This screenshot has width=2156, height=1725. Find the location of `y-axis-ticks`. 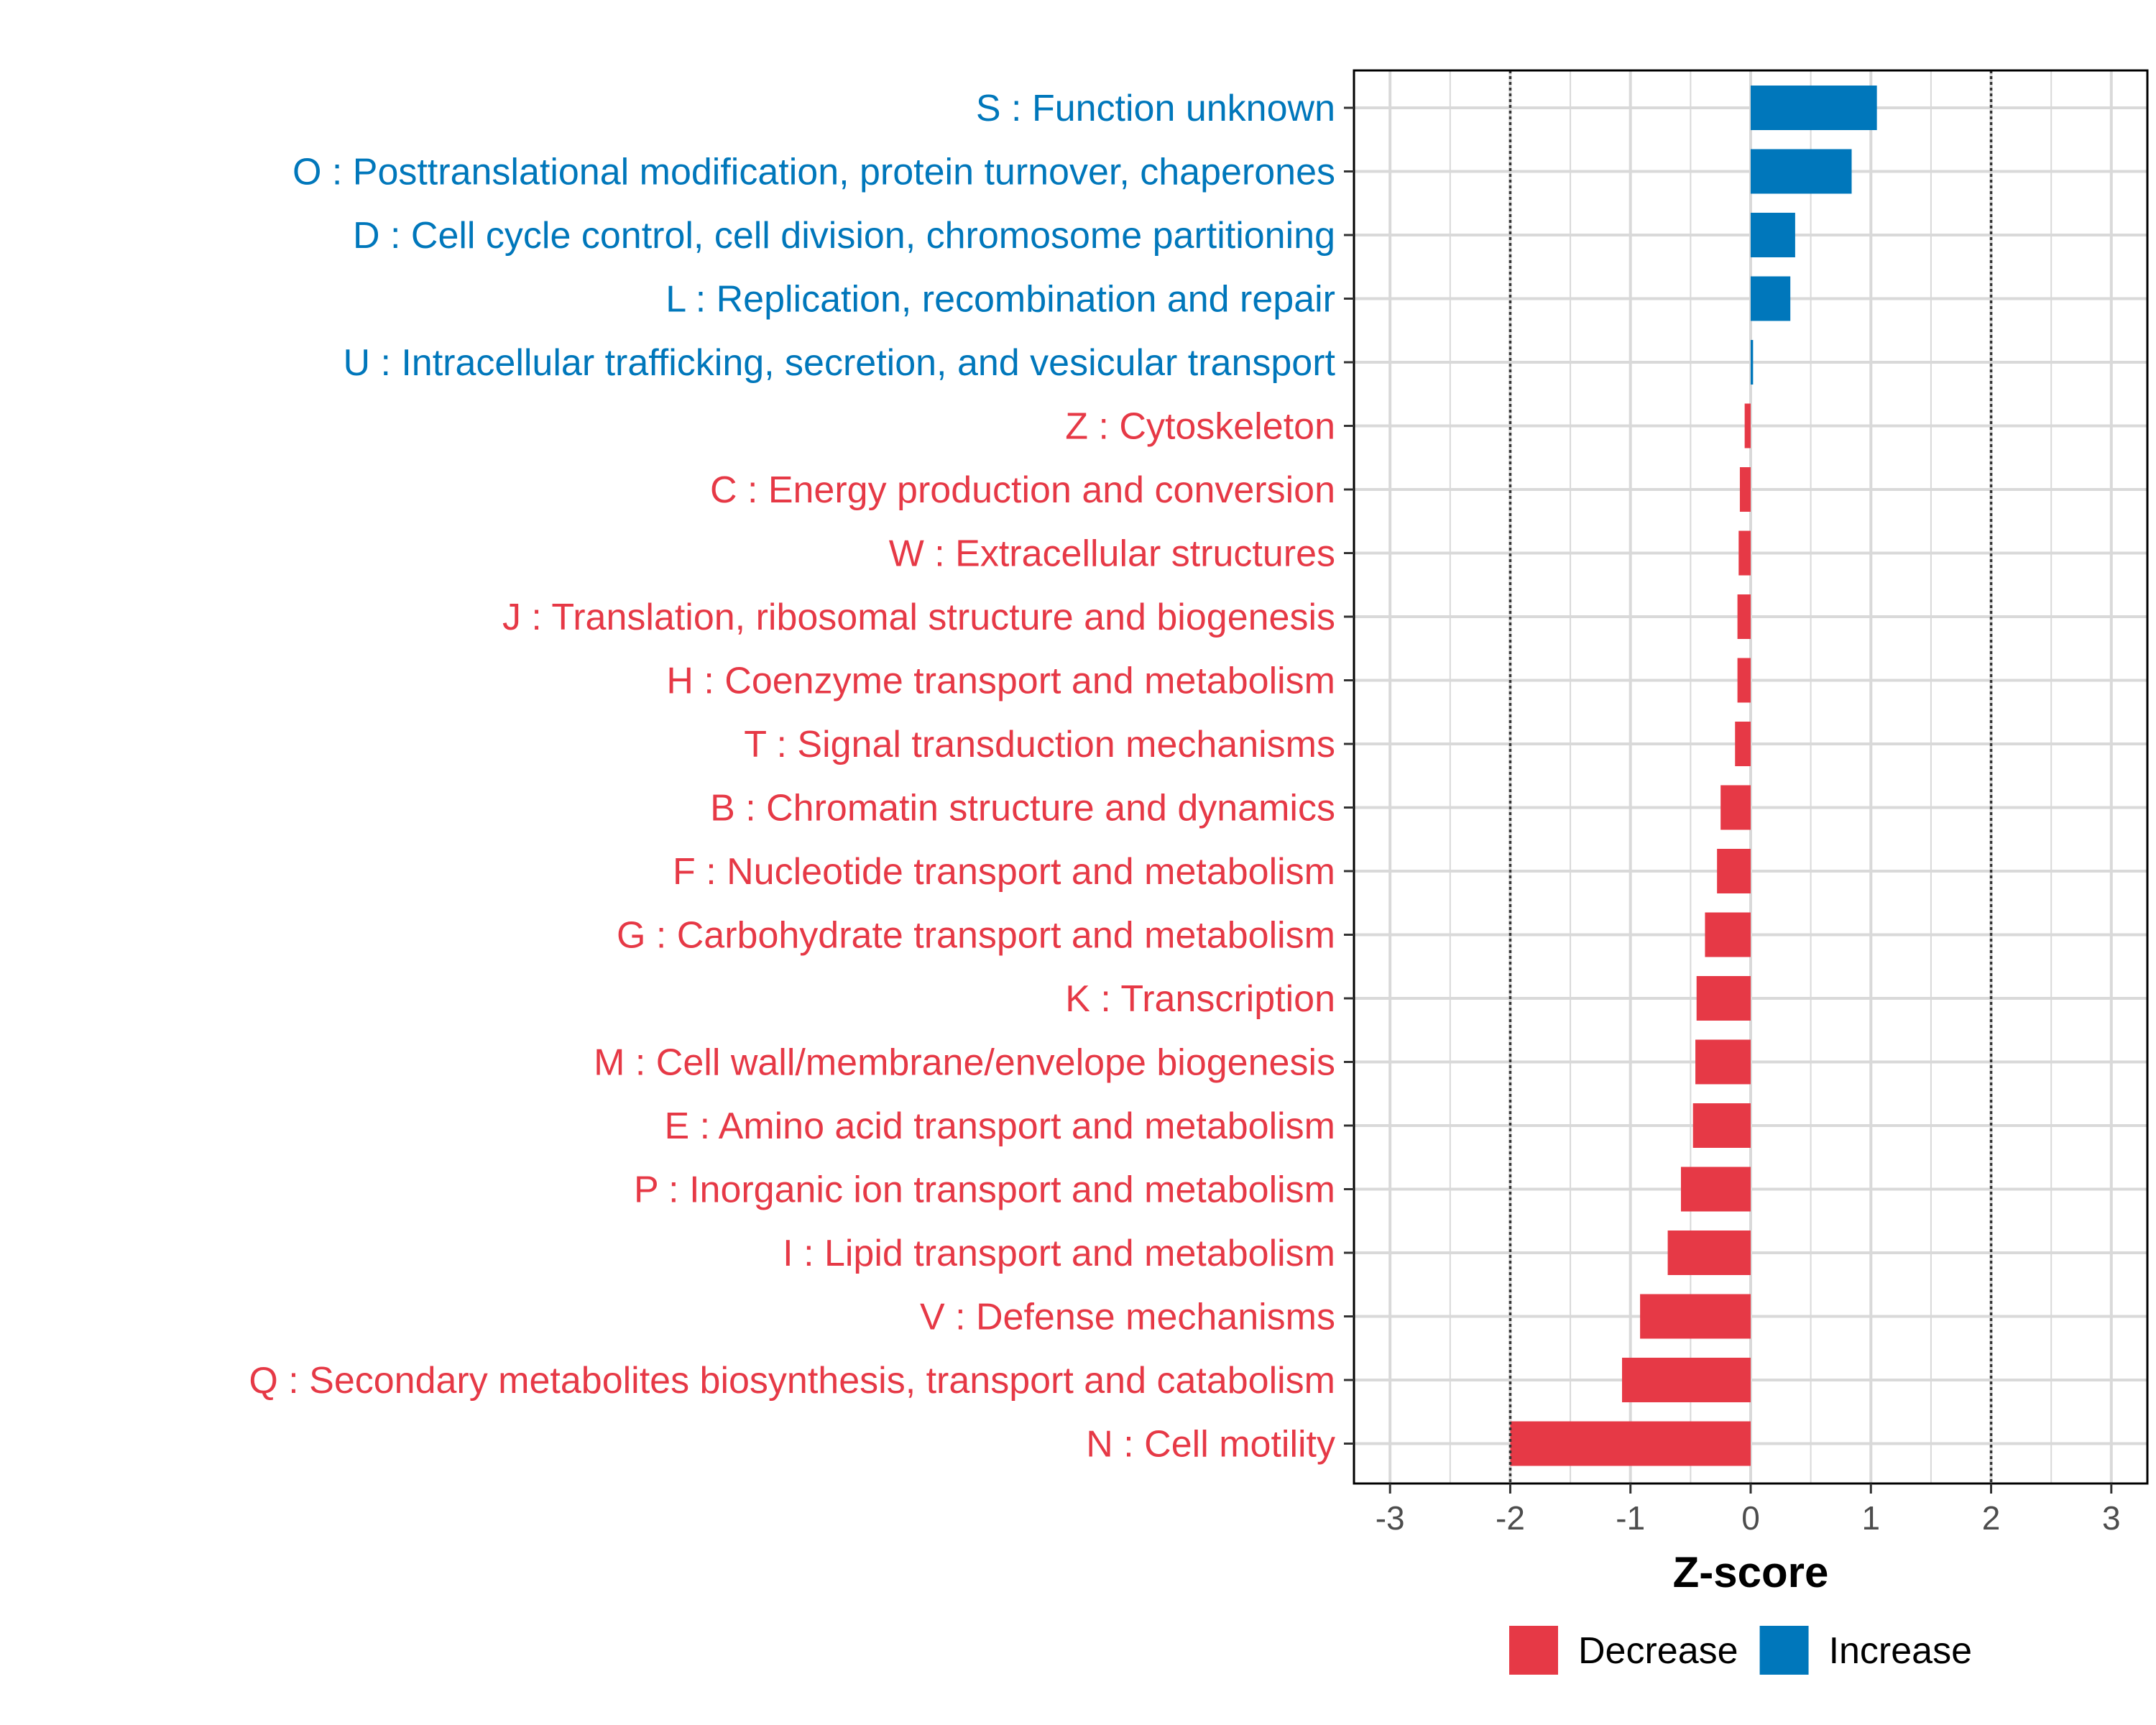

y-axis-ticks is located at coordinates (1349, 775).